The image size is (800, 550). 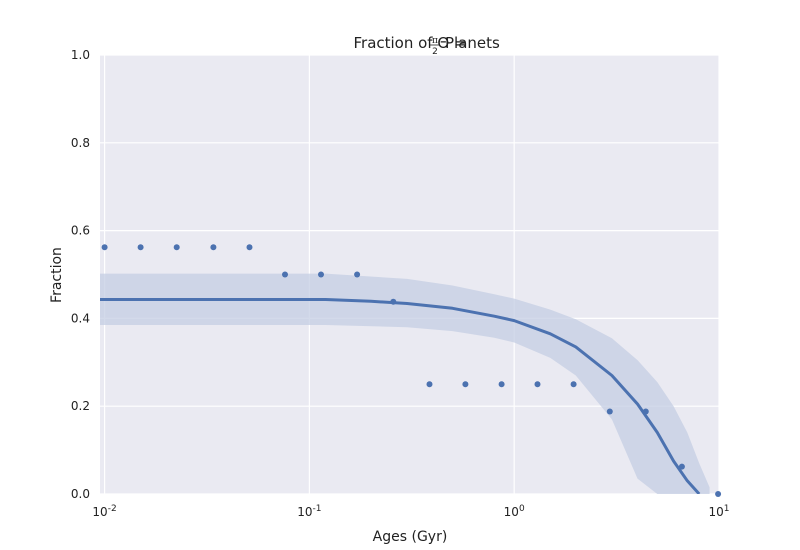 I want to click on x-axis-label: Ages (Gyr), so click(x=410, y=537).